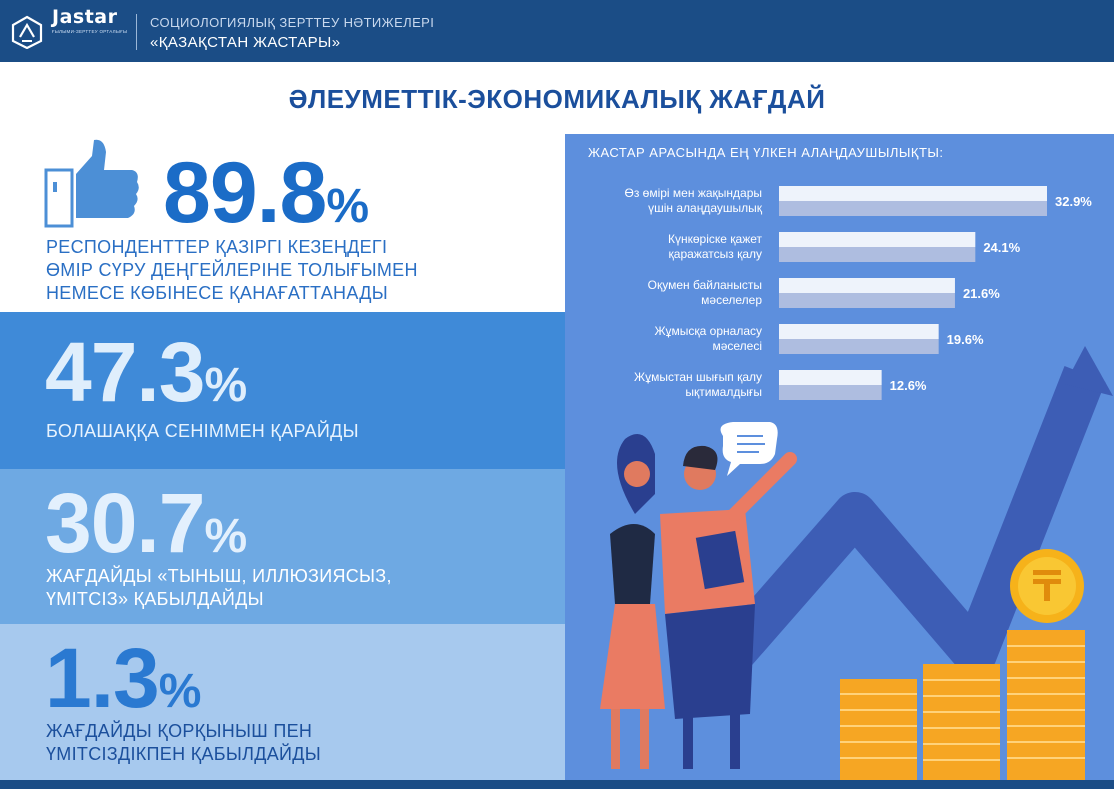 The image size is (1114, 789). What do you see at coordinates (698, 377) in the screenshot?
I see `category-label: Жұмыстан шығып қалу` at bounding box center [698, 377].